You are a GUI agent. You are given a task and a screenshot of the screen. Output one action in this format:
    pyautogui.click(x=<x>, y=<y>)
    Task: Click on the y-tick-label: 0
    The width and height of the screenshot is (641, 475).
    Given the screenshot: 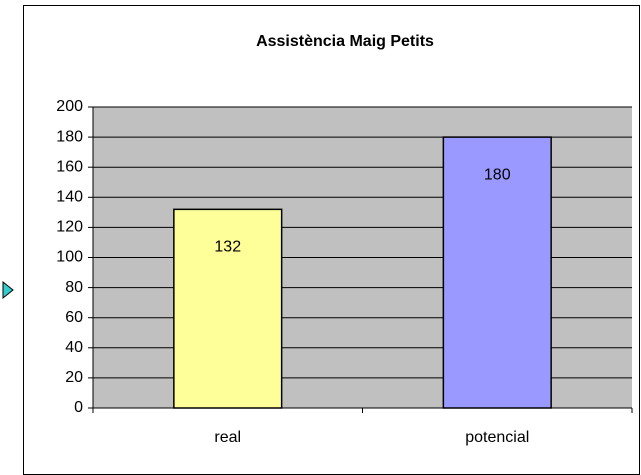 What is the action you would take?
    pyautogui.click(x=78, y=407)
    